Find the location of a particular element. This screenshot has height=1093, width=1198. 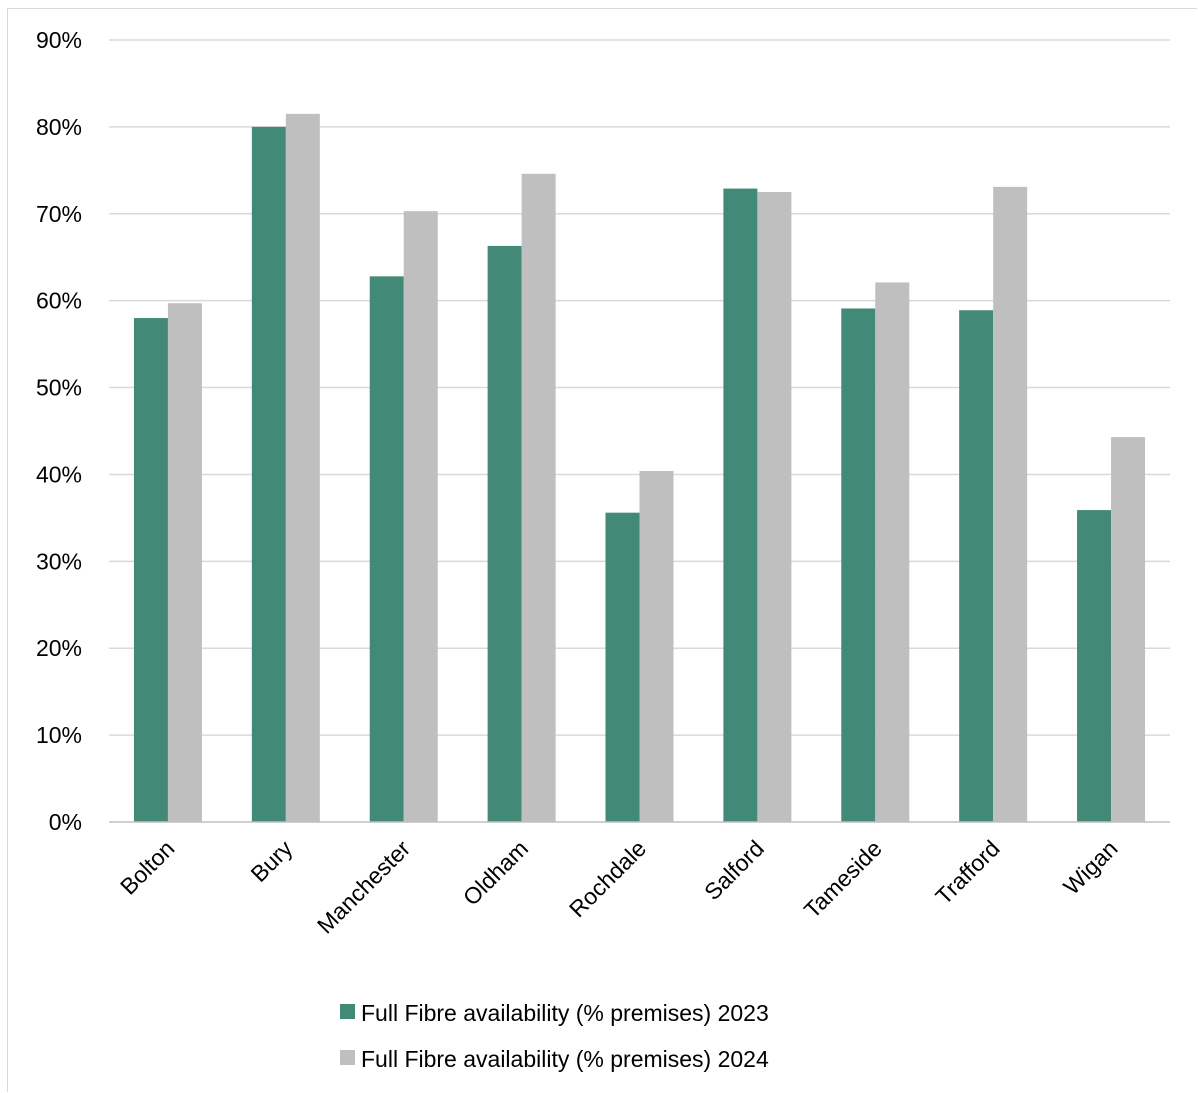

y-tick-label: 50% is located at coordinates (59, 388).